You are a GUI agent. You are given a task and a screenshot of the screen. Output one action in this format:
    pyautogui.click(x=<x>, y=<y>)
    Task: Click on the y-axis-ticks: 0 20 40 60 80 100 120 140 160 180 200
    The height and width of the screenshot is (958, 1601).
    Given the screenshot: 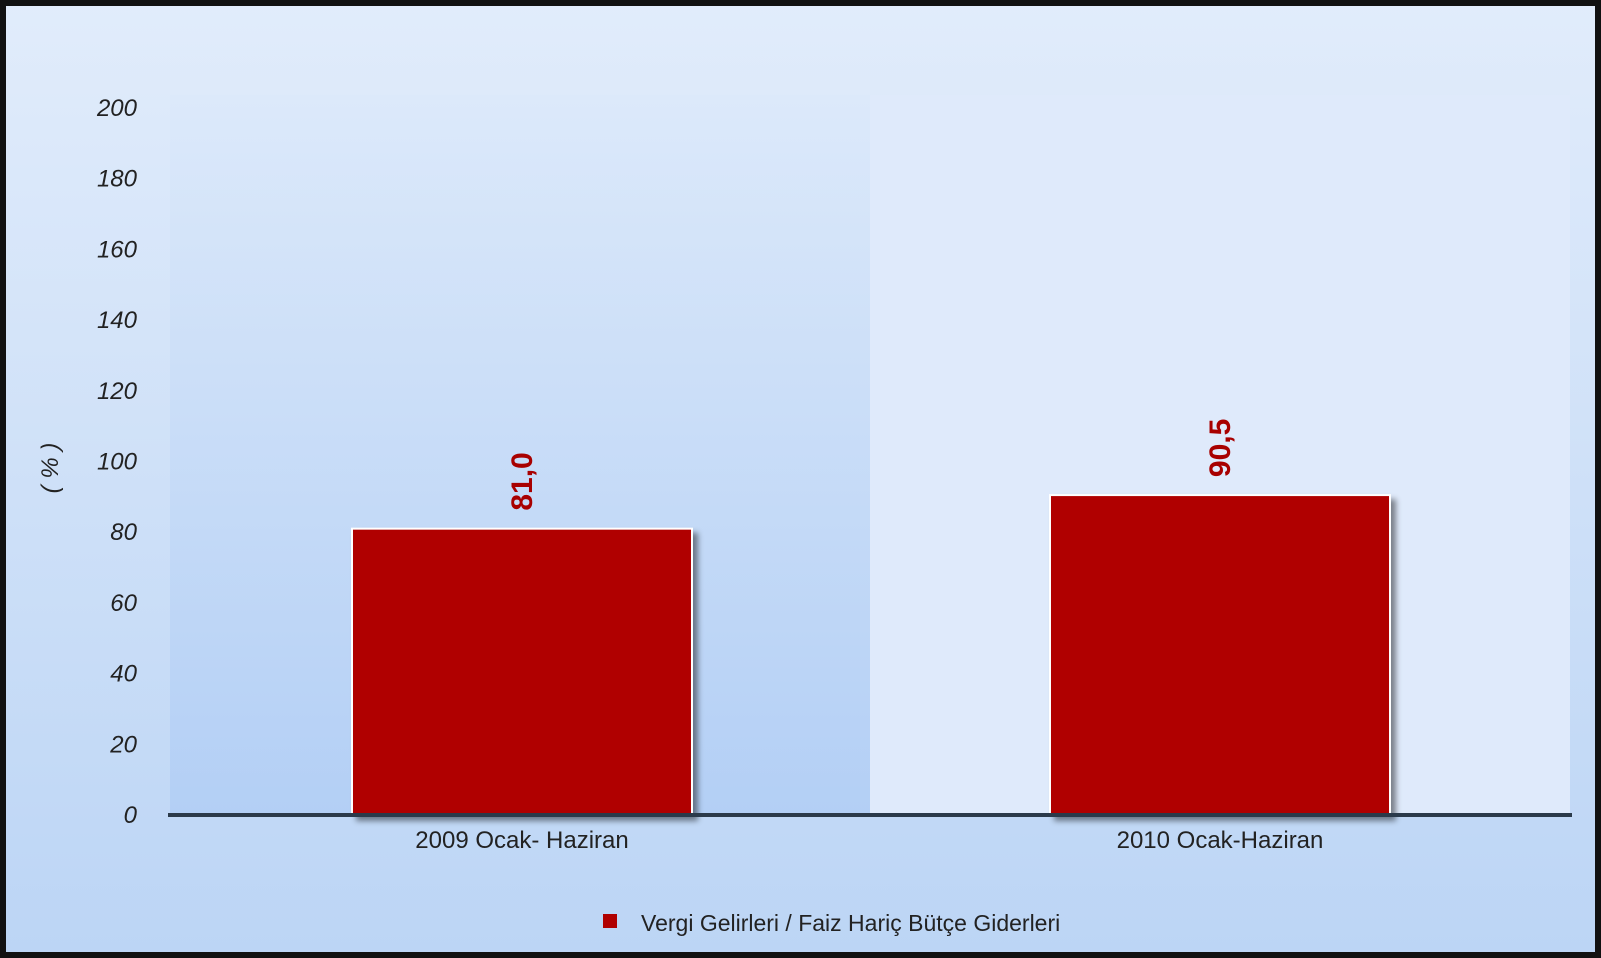 What is the action you would take?
    pyautogui.click(x=117, y=462)
    